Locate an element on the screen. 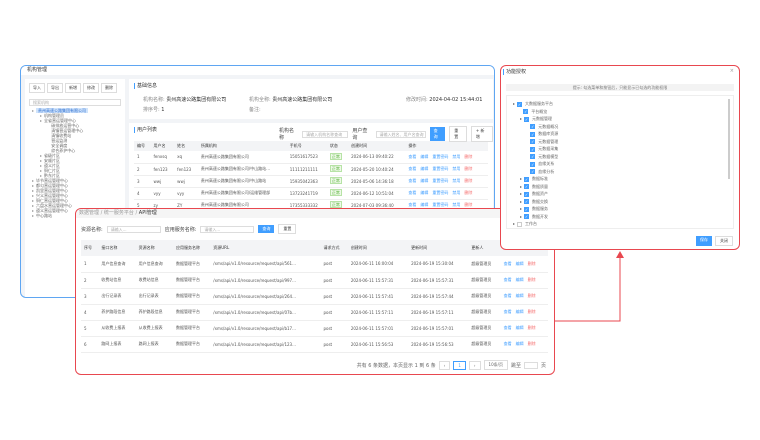 The width and height of the screenshot is (760, 440). permission-node: ✓ 元数据管理 is located at coordinates (620, 142).